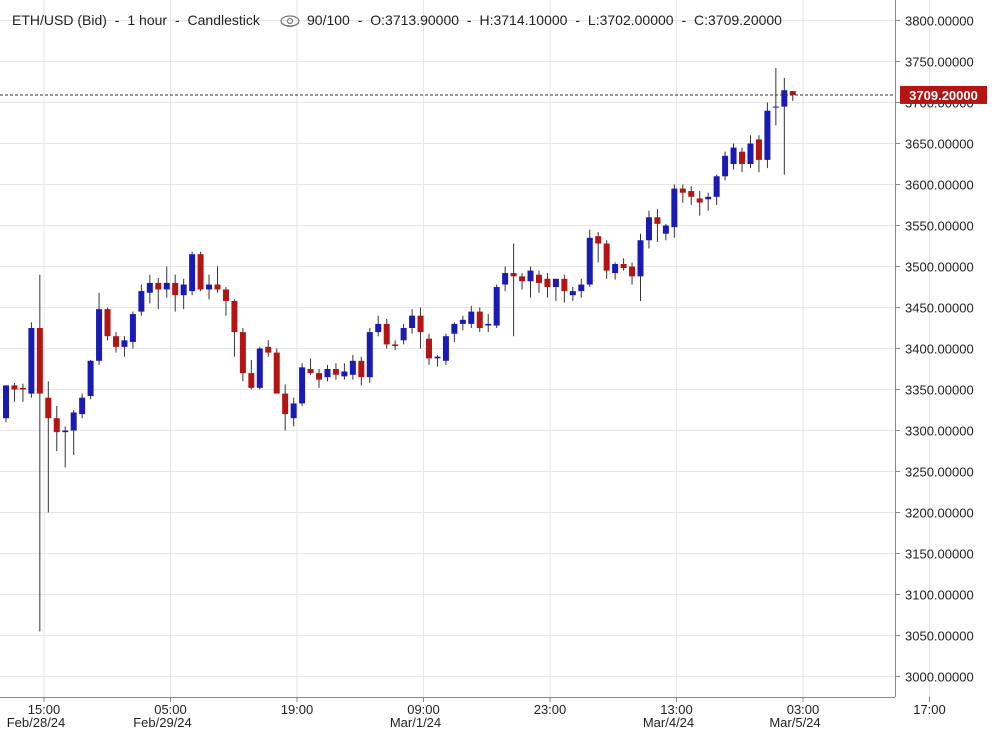 This screenshot has height=731, width=995. Describe the element at coordinates (939, 349) in the screenshot. I see `y-tick-label: 3400.00000` at that location.